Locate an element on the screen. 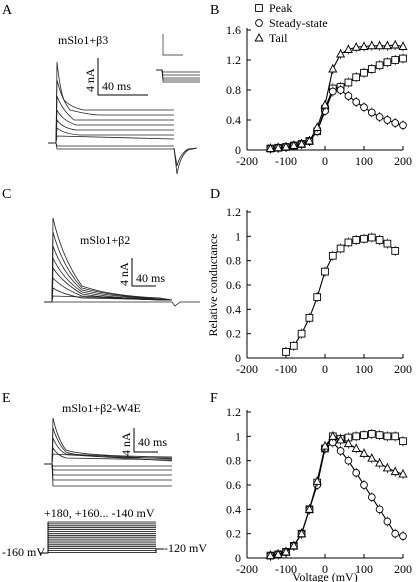 Image resolution: width=416 pixels, height=582 pixels. panel-letter-e: E is located at coordinates (6, 398).